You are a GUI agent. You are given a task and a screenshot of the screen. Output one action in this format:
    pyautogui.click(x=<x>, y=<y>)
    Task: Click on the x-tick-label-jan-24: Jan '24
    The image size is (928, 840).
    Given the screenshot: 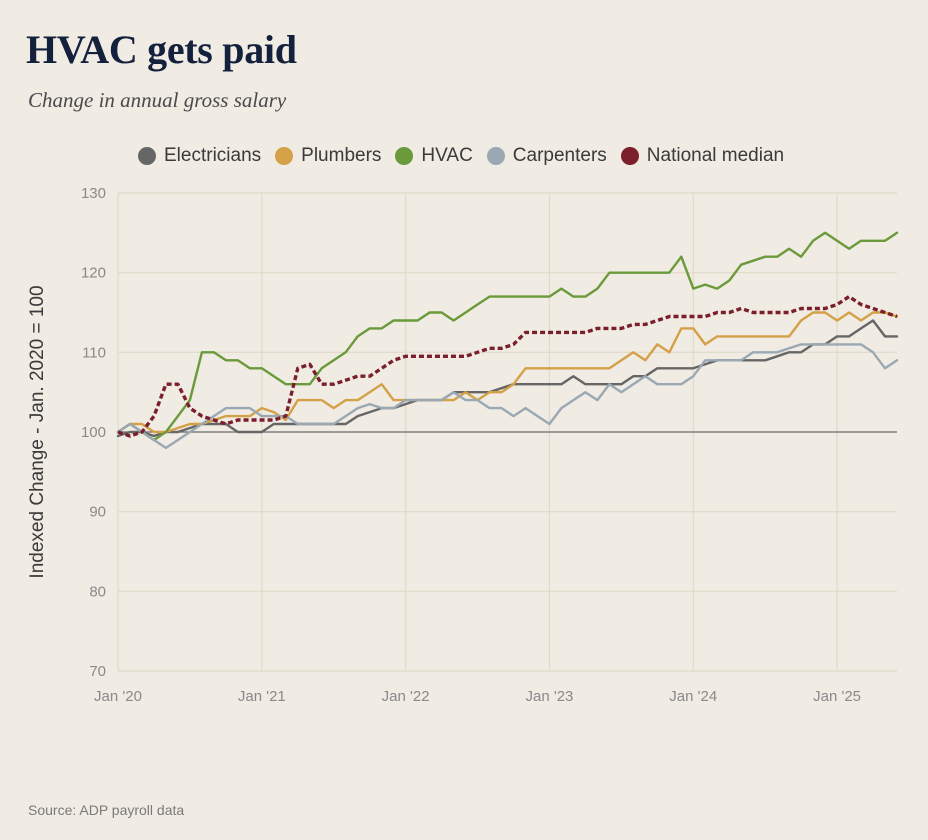 What is the action you would take?
    pyautogui.click(x=693, y=696)
    